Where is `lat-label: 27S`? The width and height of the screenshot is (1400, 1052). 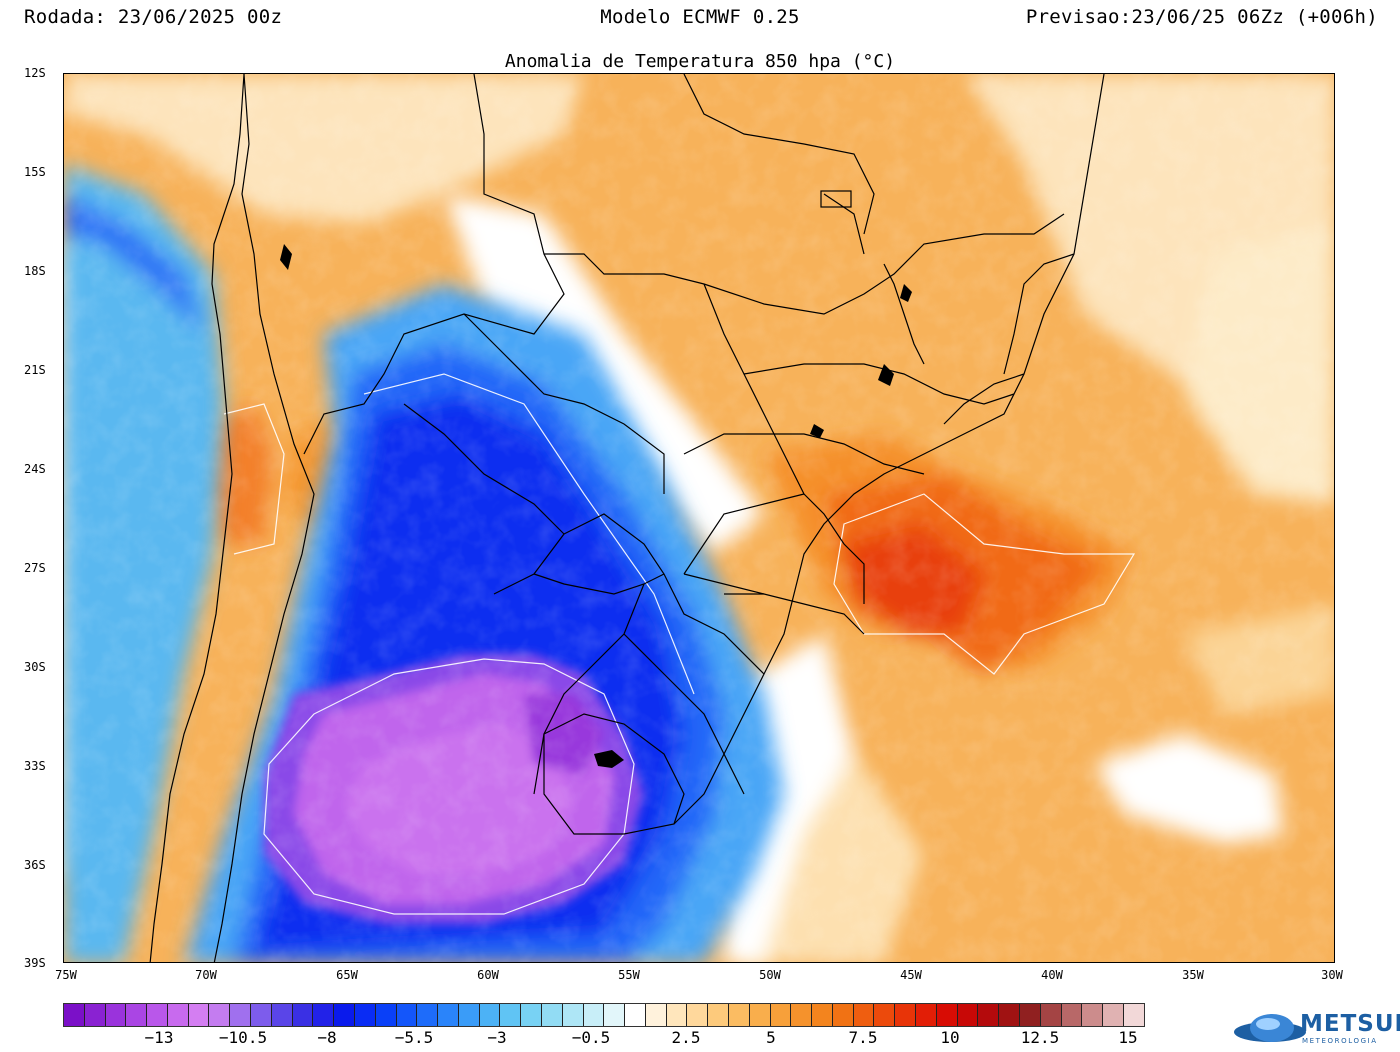
lat-label: 27S is located at coordinates (35, 568).